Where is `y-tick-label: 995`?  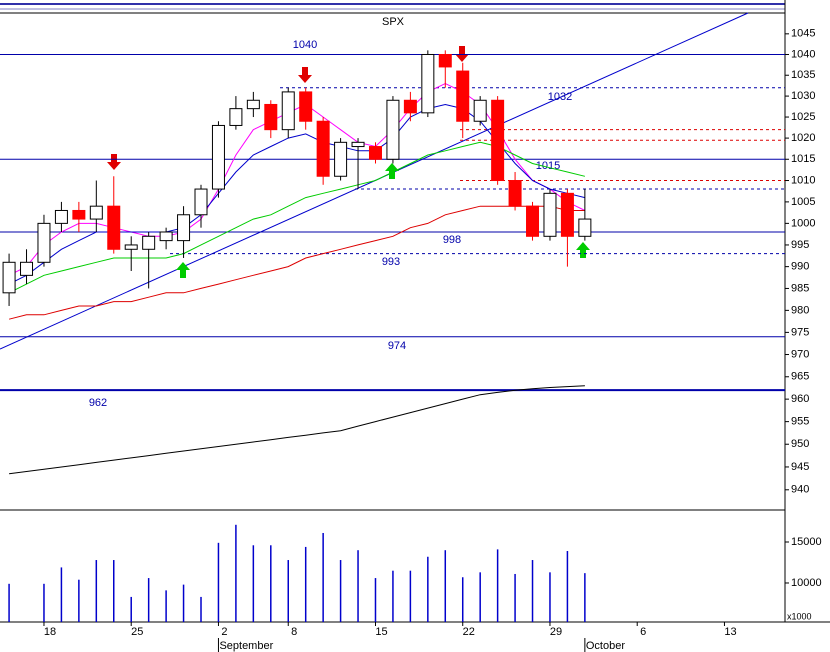 y-tick-label: 995 is located at coordinates (800, 245).